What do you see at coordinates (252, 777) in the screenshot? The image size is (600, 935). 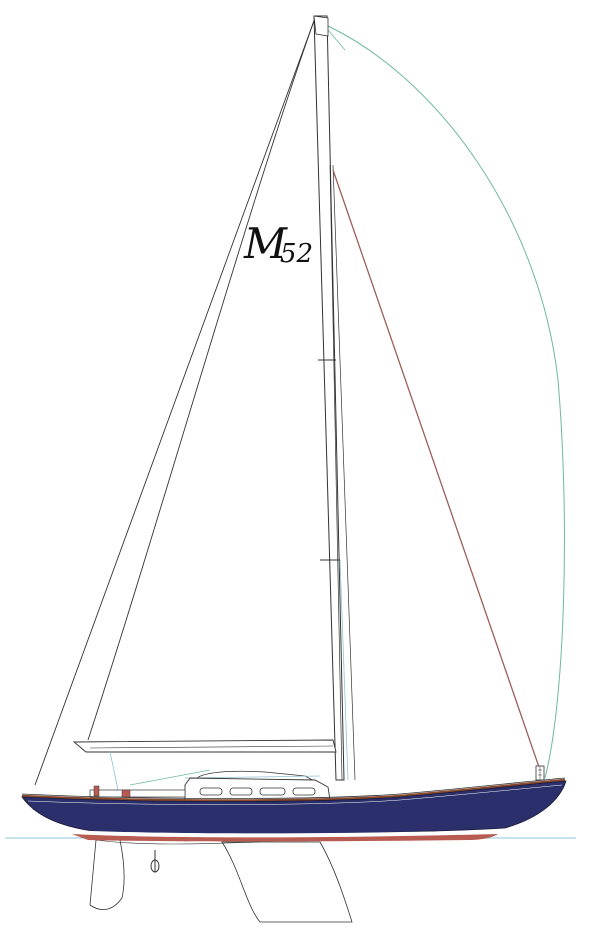 I see `lifeline` at bounding box center [252, 777].